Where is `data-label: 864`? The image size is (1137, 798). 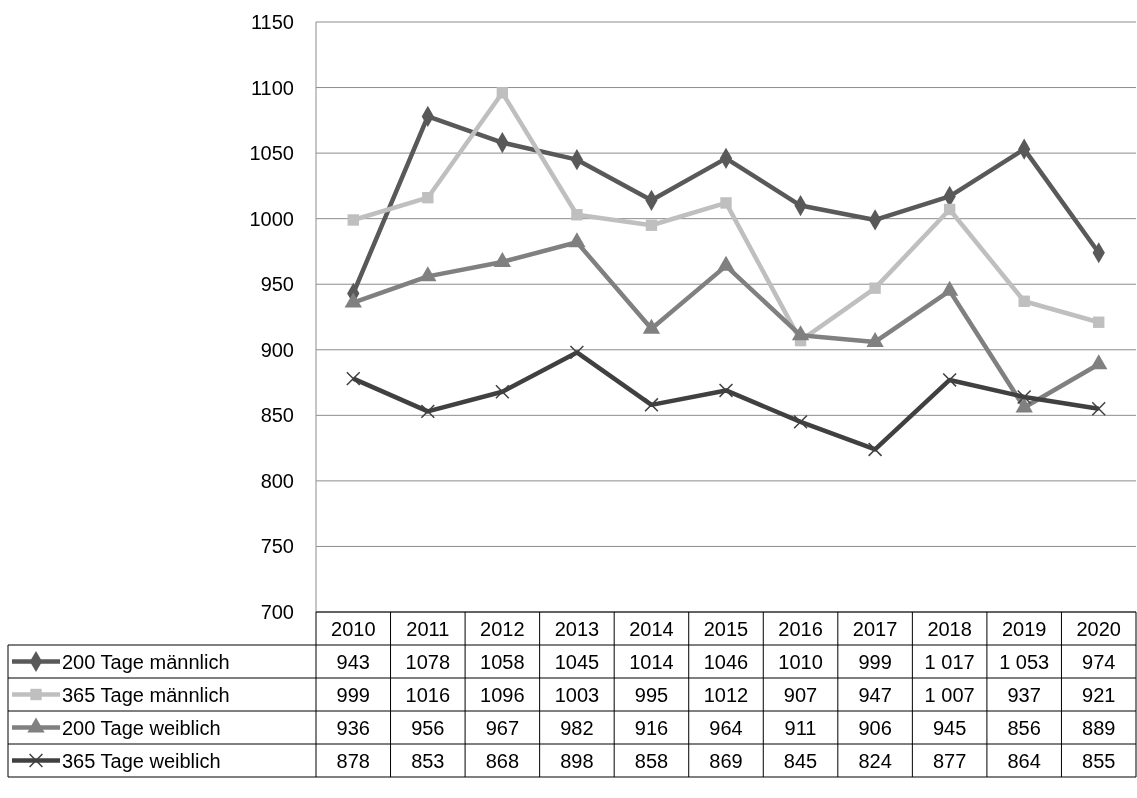
data-label: 864 is located at coordinates (1024, 760).